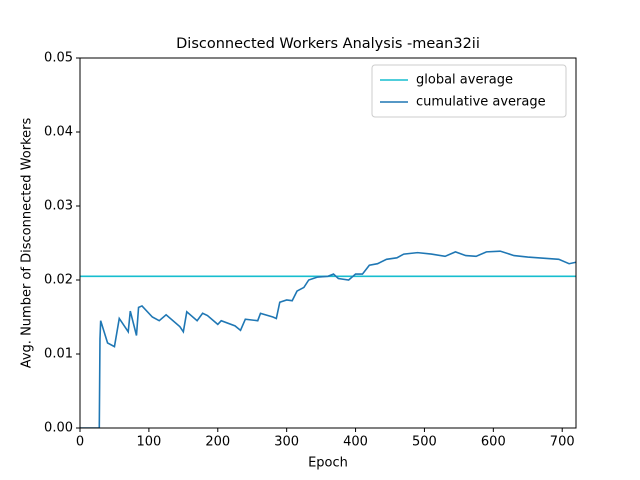  I want to click on chart-title: Disconnected Workers Analysis -mean32ii, so click(328, 44).